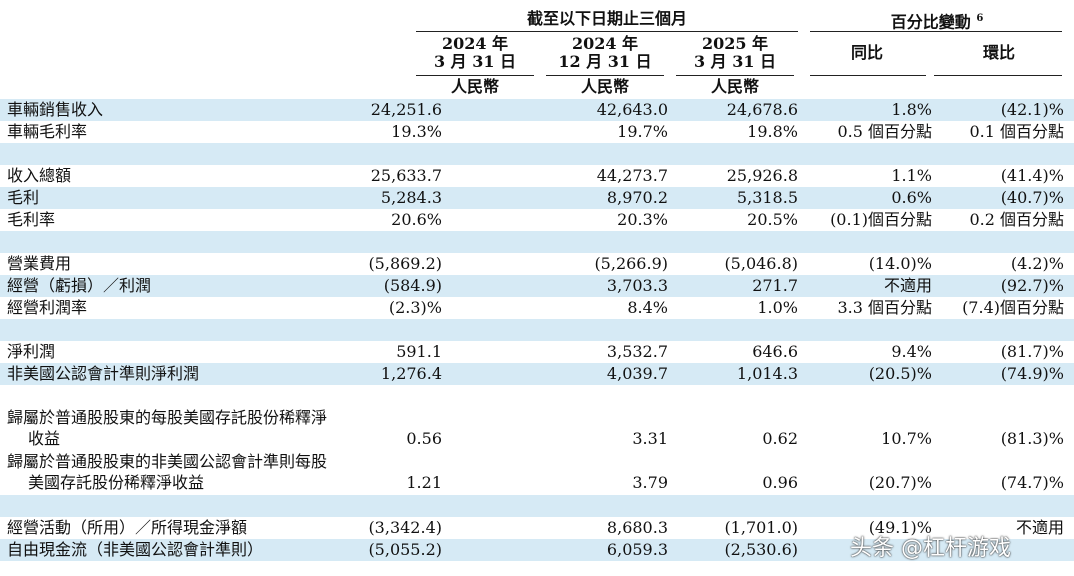  Describe the element at coordinates (1039, 527) in the screenshot. I see `row-value-v5: 不適用` at that location.